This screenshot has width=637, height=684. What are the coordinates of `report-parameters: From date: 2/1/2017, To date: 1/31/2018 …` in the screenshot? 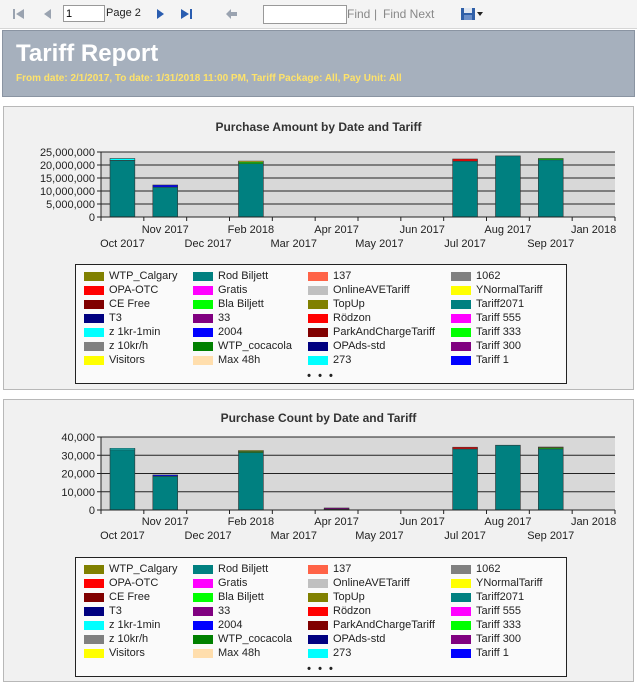 It's located at (209, 78).